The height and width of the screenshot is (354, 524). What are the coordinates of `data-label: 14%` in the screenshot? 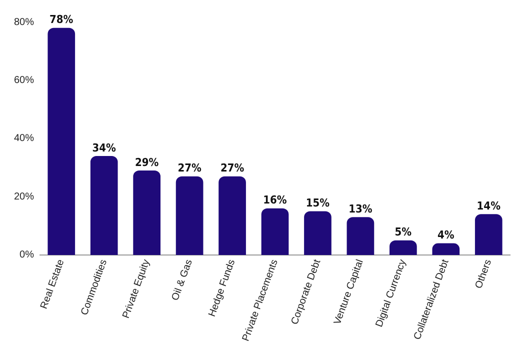 It's located at (488, 206).